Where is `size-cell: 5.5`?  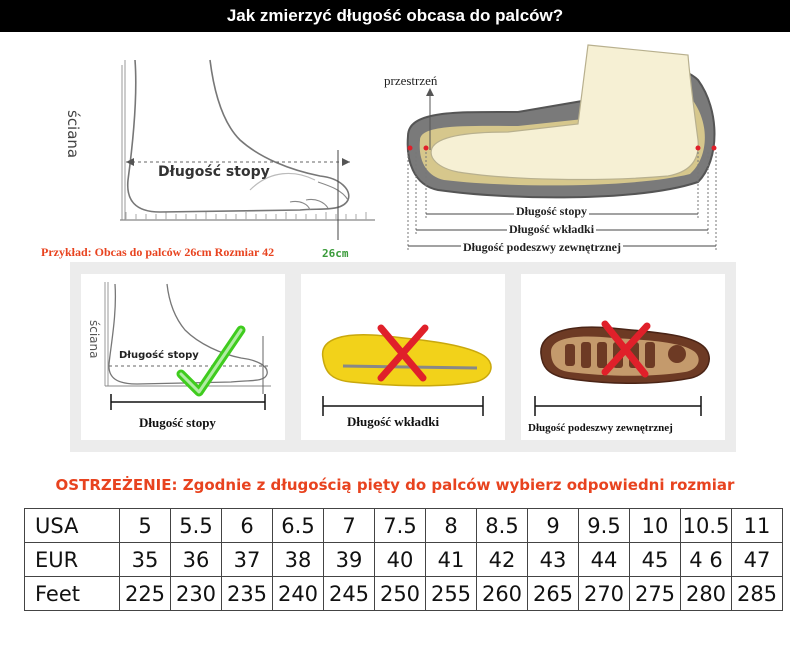
size-cell: 5.5 is located at coordinates (196, 525).